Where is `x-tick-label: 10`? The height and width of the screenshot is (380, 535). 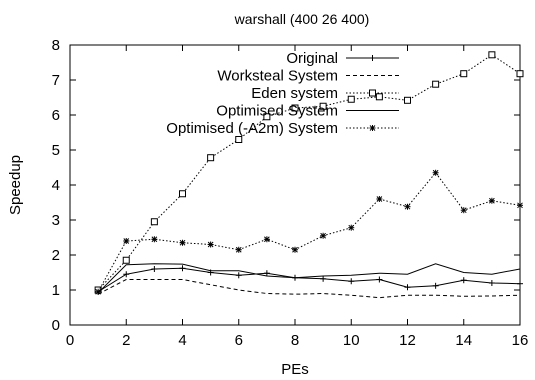 x-tick-label: 10 is located at coordinates (351, 340).